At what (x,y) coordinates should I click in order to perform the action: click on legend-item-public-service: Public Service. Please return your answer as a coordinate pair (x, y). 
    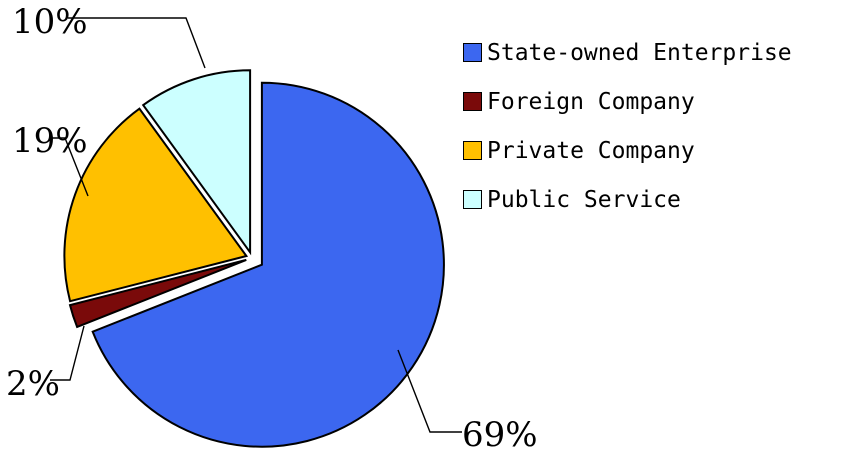
    Looking at the image, I should click on (627, 199).